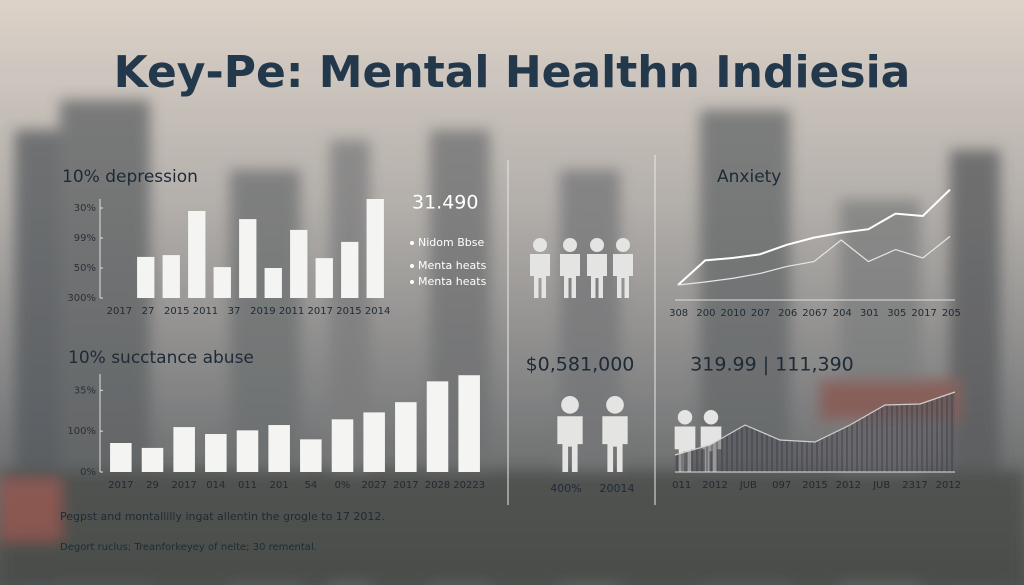 Image resolution: width=1024 pixels, height=585 pixels. Describe the element at coordinates (951, 313) in the screenshot. I see `x-tick-label: 205` at that location.